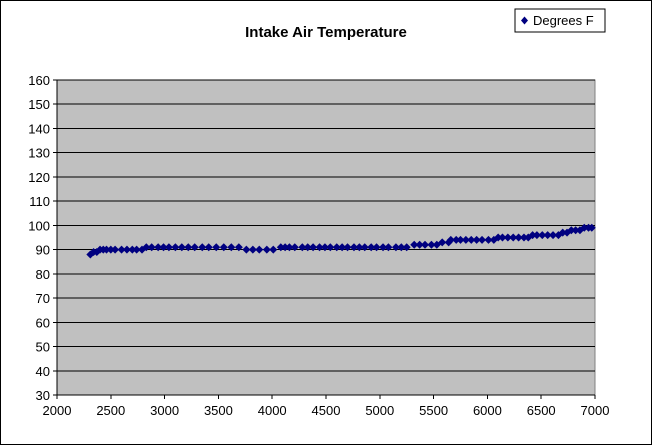  I want to click on y-tick-label: 80, so click(43, 274).